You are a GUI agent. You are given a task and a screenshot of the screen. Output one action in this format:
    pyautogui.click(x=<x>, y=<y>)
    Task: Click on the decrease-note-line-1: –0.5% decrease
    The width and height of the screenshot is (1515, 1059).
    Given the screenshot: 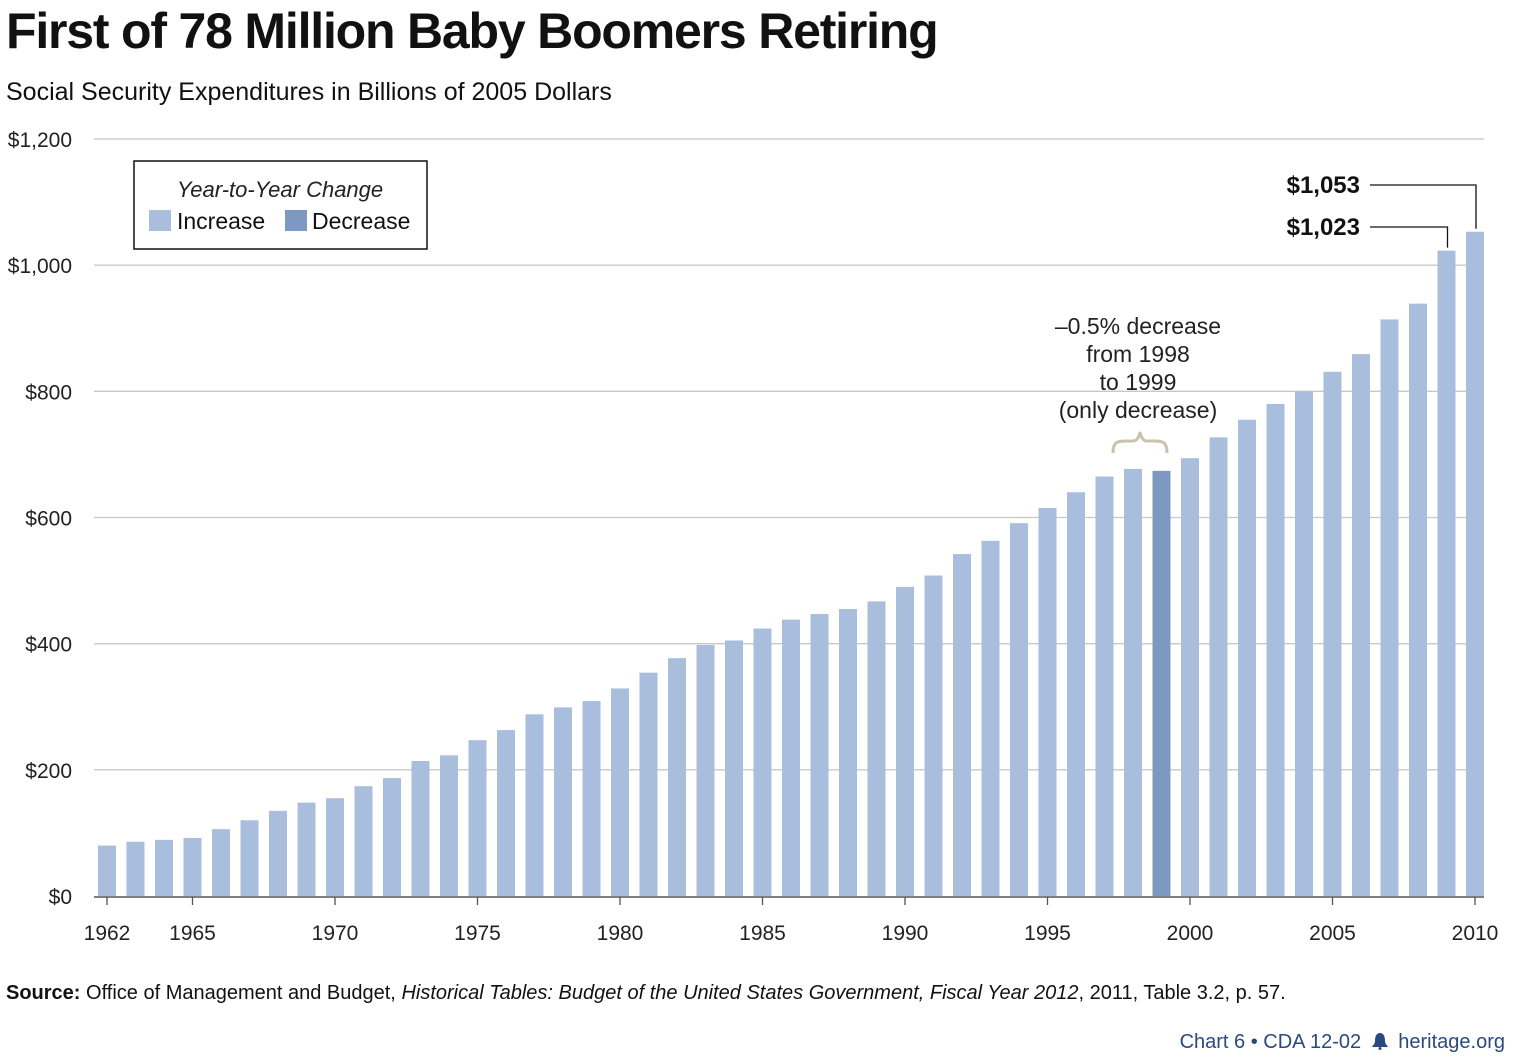 What is the action you would take?
    pyautogui.click(x=1138, y=326)
    